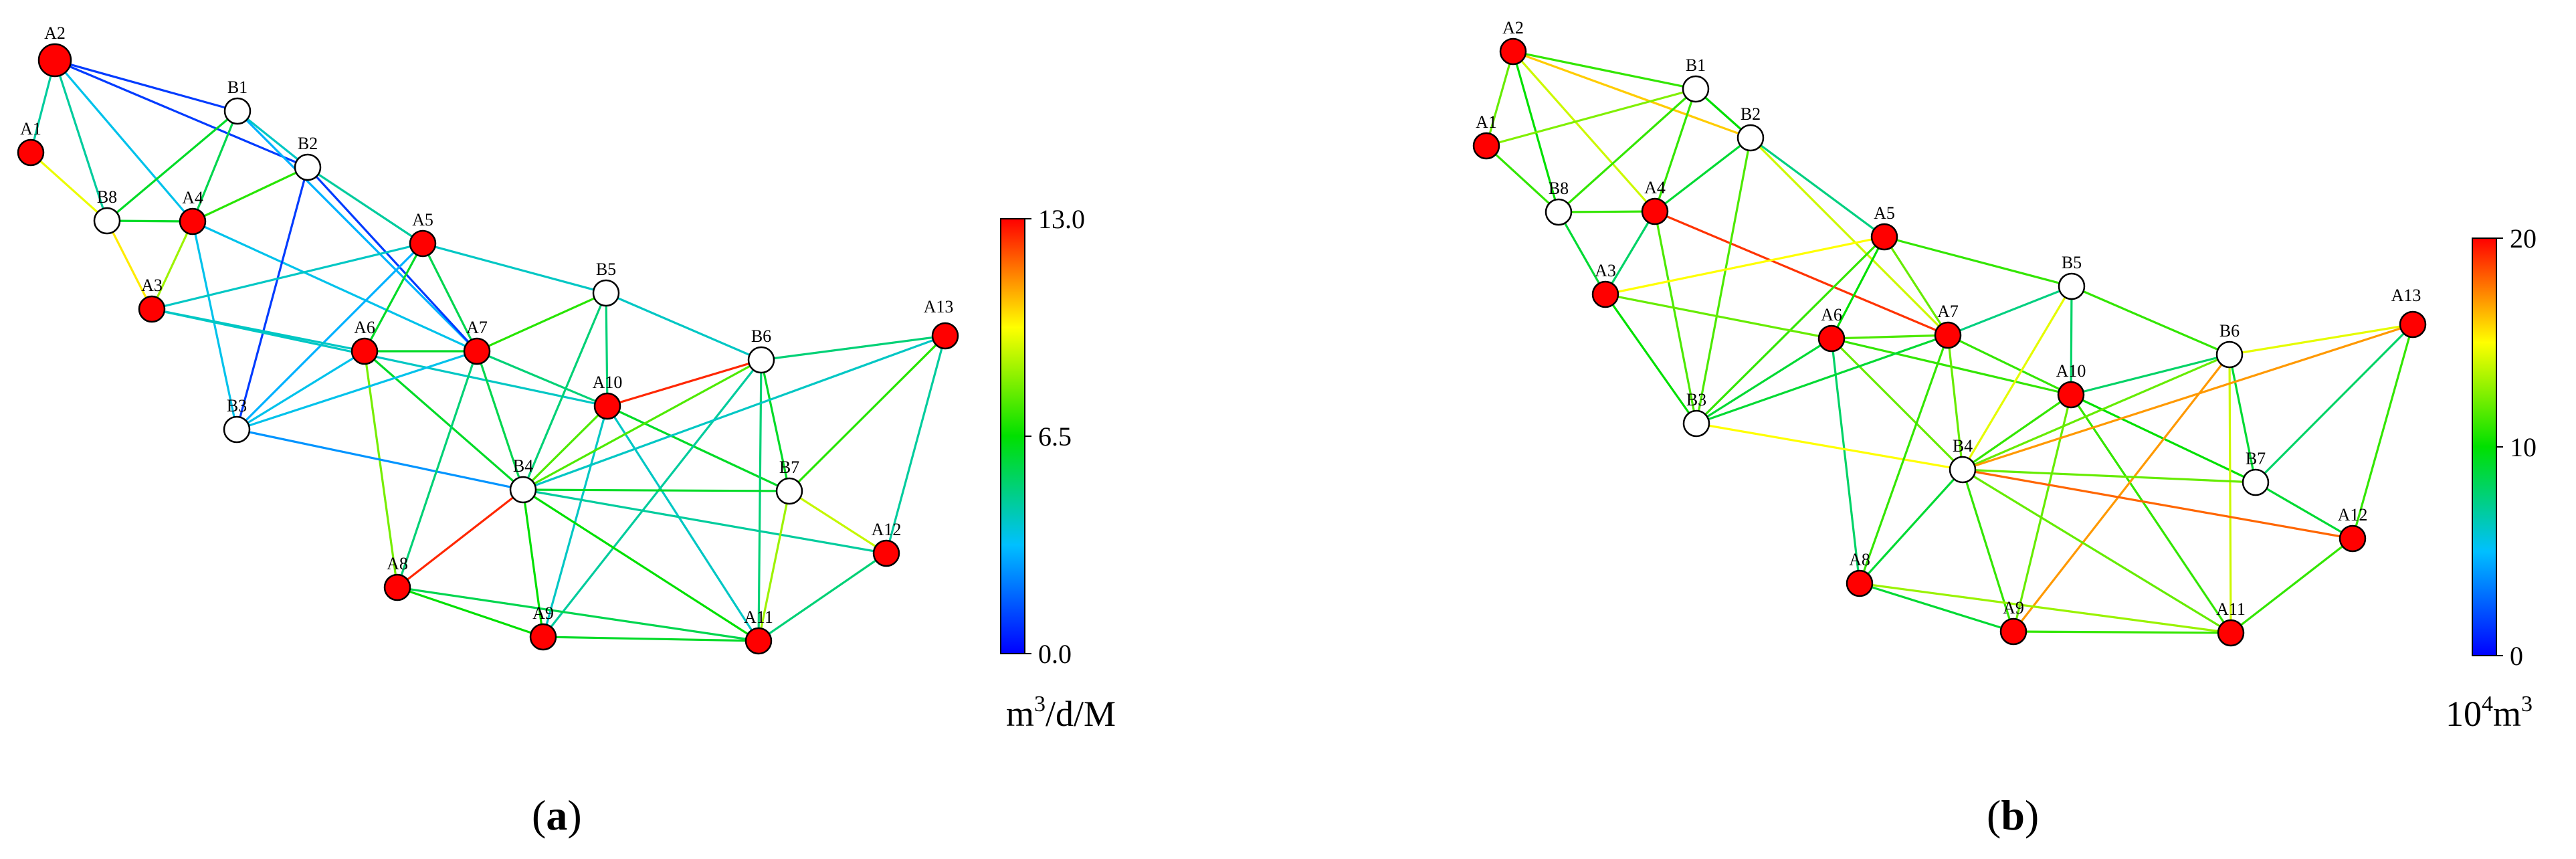  I want to click on edge-b4-b7, so click(2109, 476).